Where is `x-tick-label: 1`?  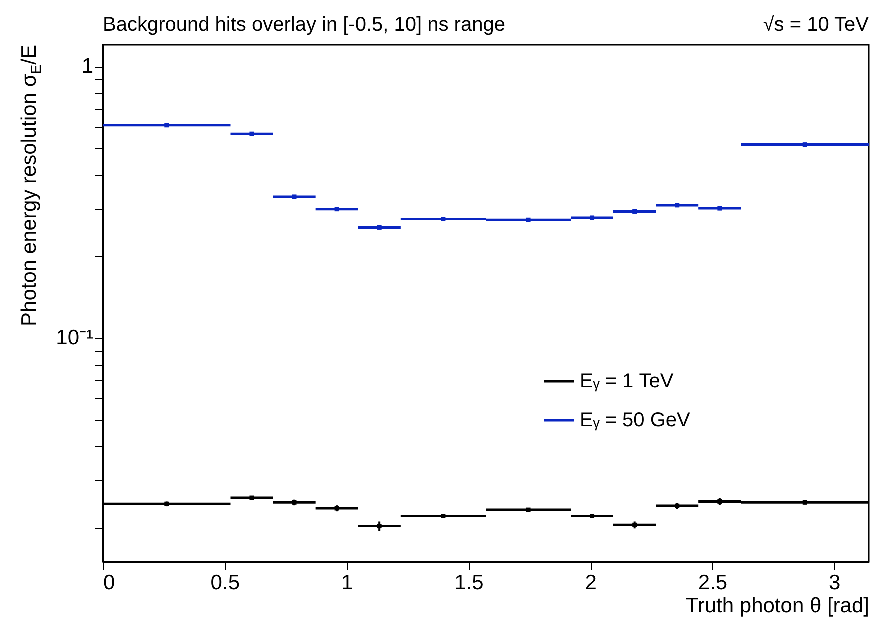 x-tick-label: 1 is located at coordinates (347, 583).